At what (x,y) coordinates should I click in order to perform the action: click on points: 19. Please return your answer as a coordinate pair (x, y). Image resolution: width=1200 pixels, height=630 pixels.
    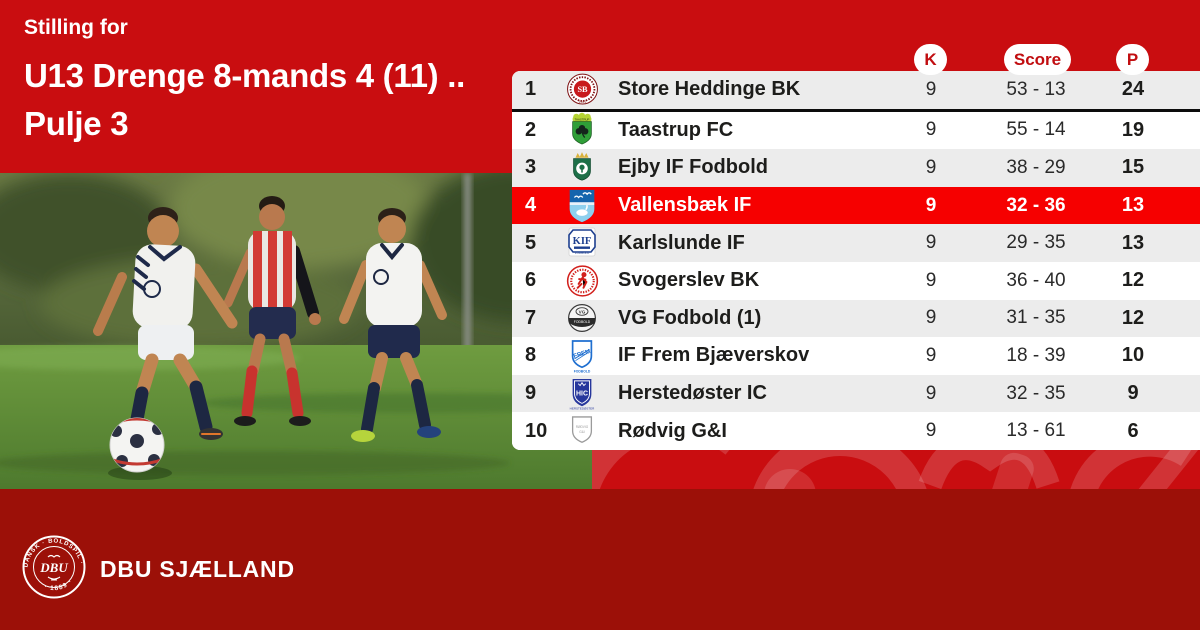
    Looking at the image, I should click on (1133, 129).